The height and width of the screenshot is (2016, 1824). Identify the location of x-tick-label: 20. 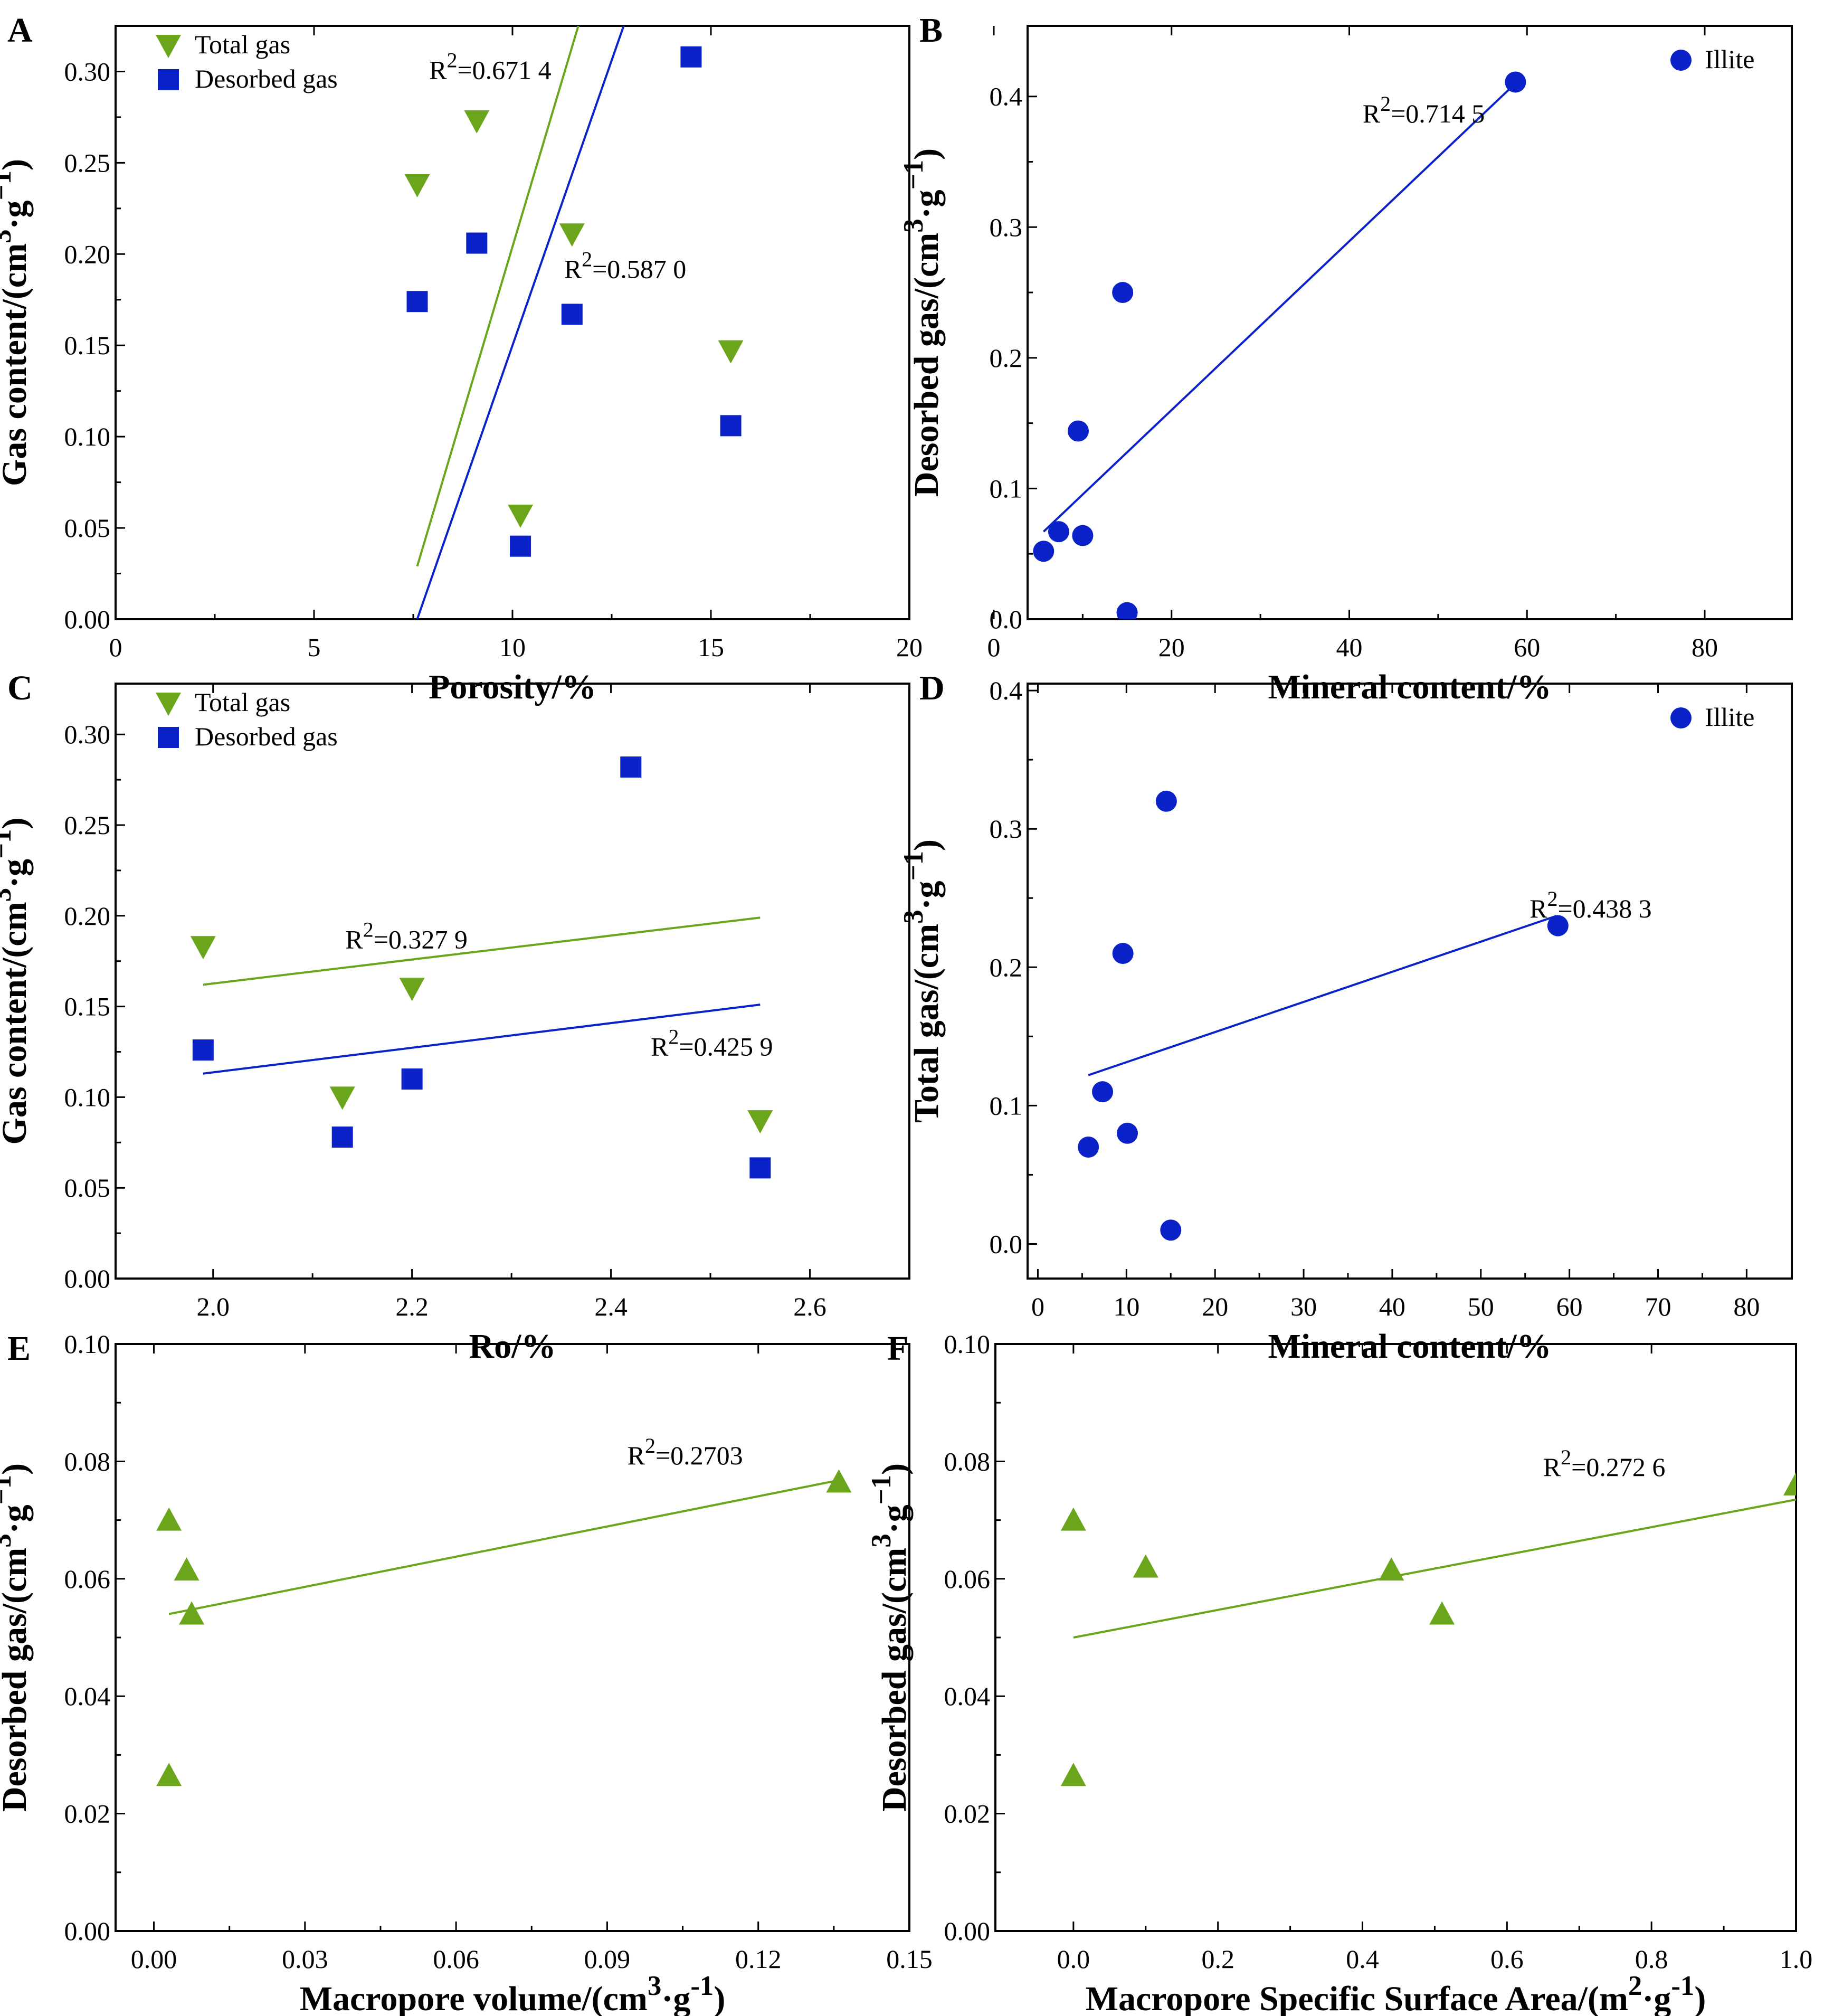
(1215, 1306).